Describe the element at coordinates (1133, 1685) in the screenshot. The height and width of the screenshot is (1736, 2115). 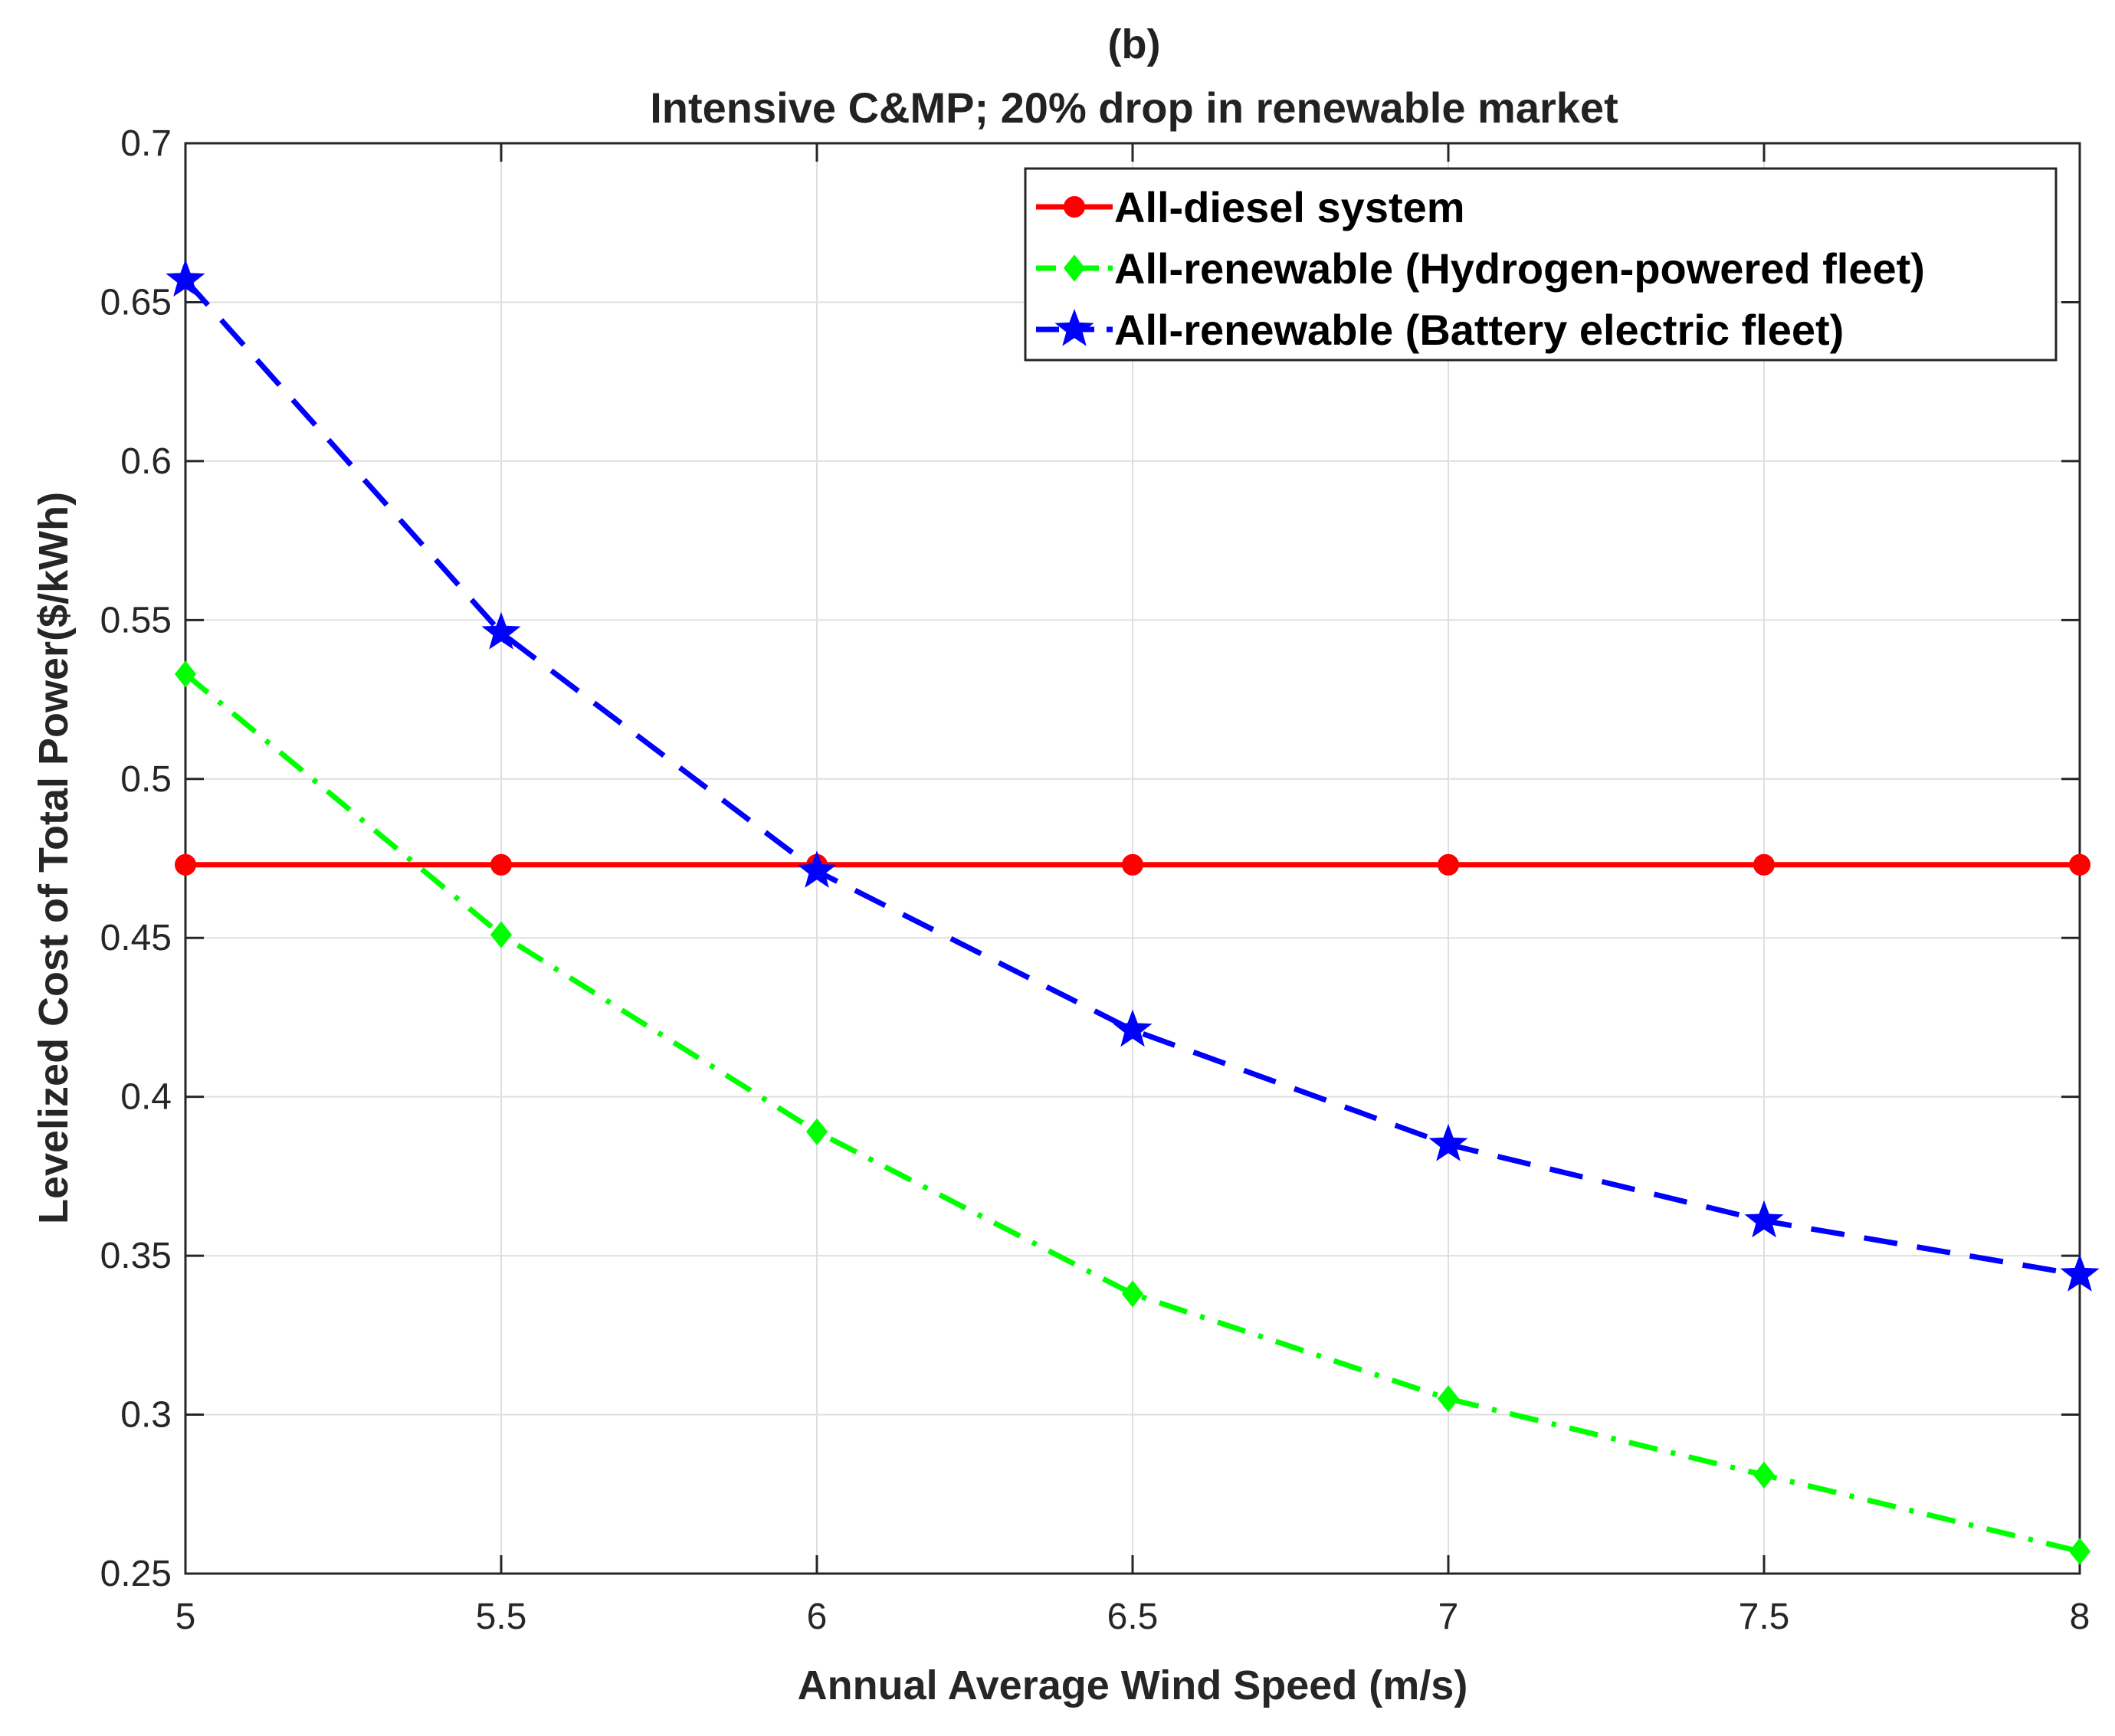
I see `x-axis-label: Annual Average Wind Speed (m/s)` at that location.